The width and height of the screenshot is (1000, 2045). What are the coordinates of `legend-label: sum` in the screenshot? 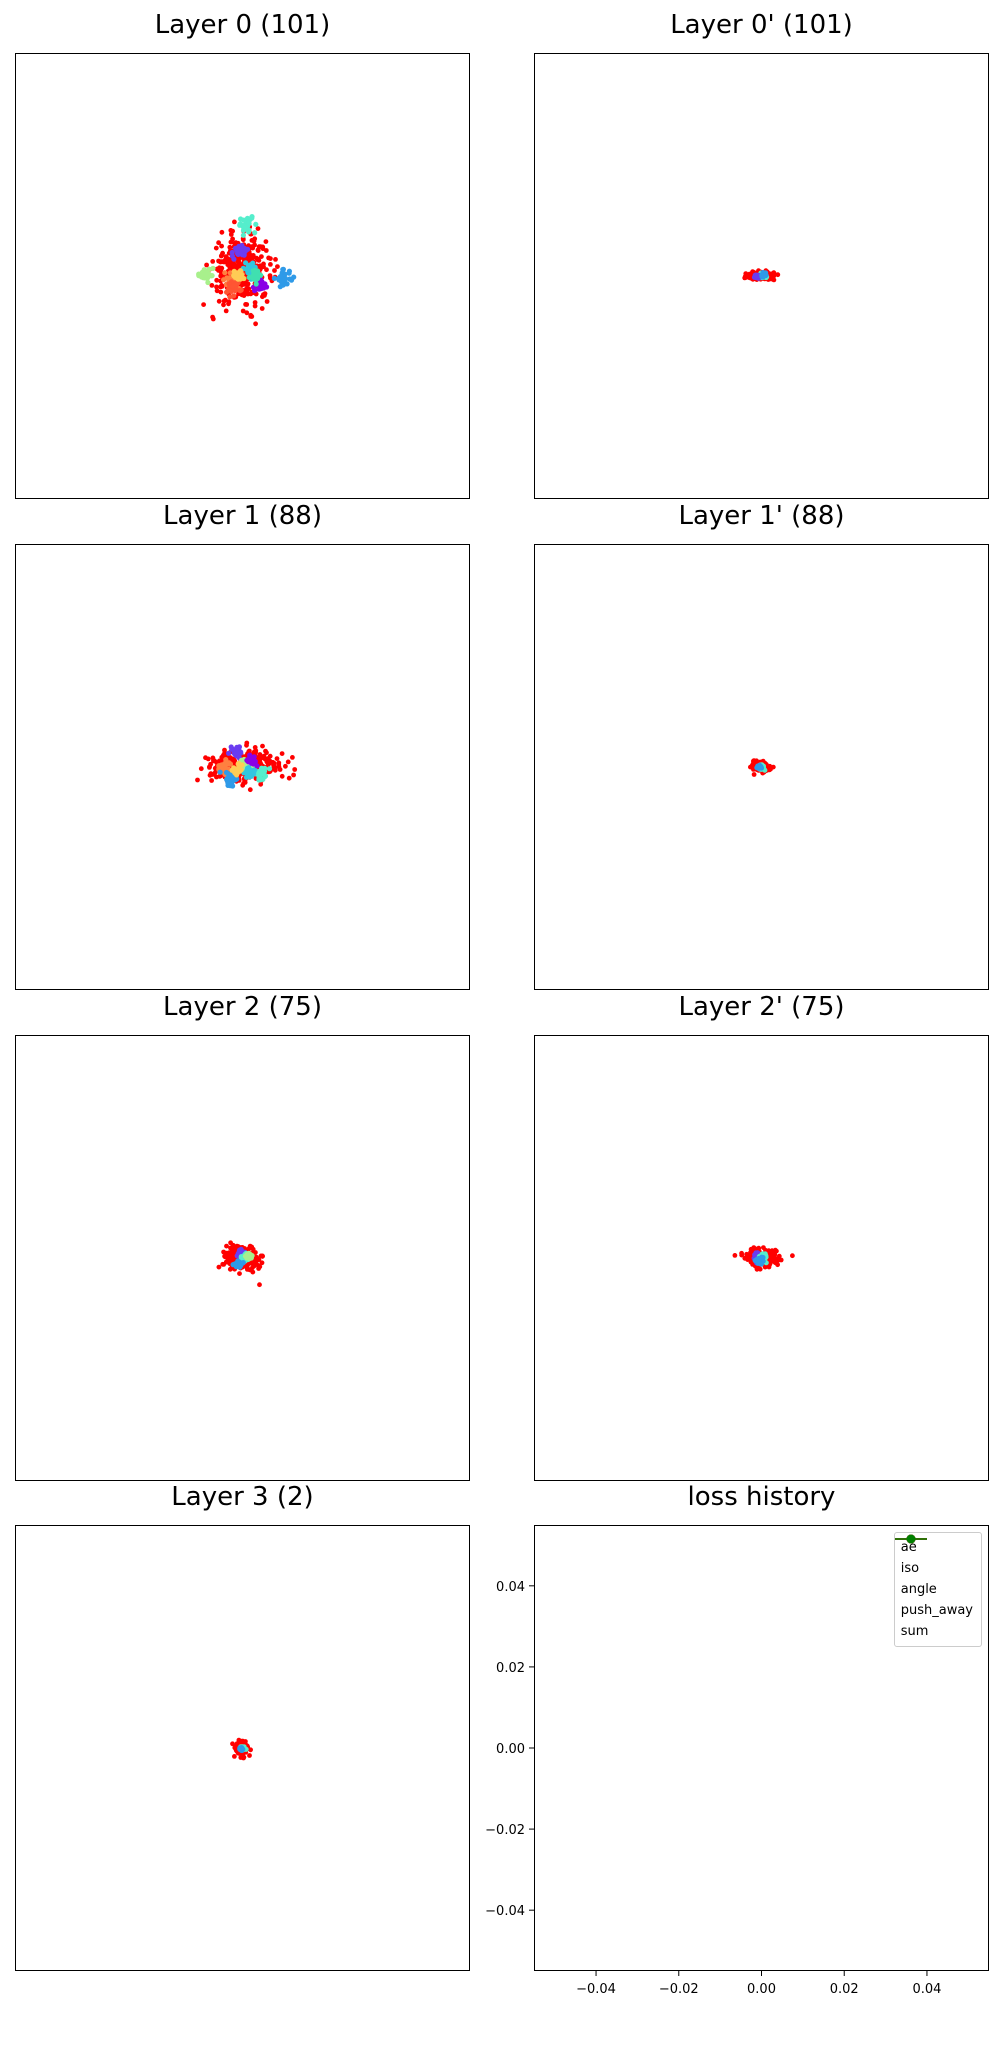 It's located at (914, 1631).